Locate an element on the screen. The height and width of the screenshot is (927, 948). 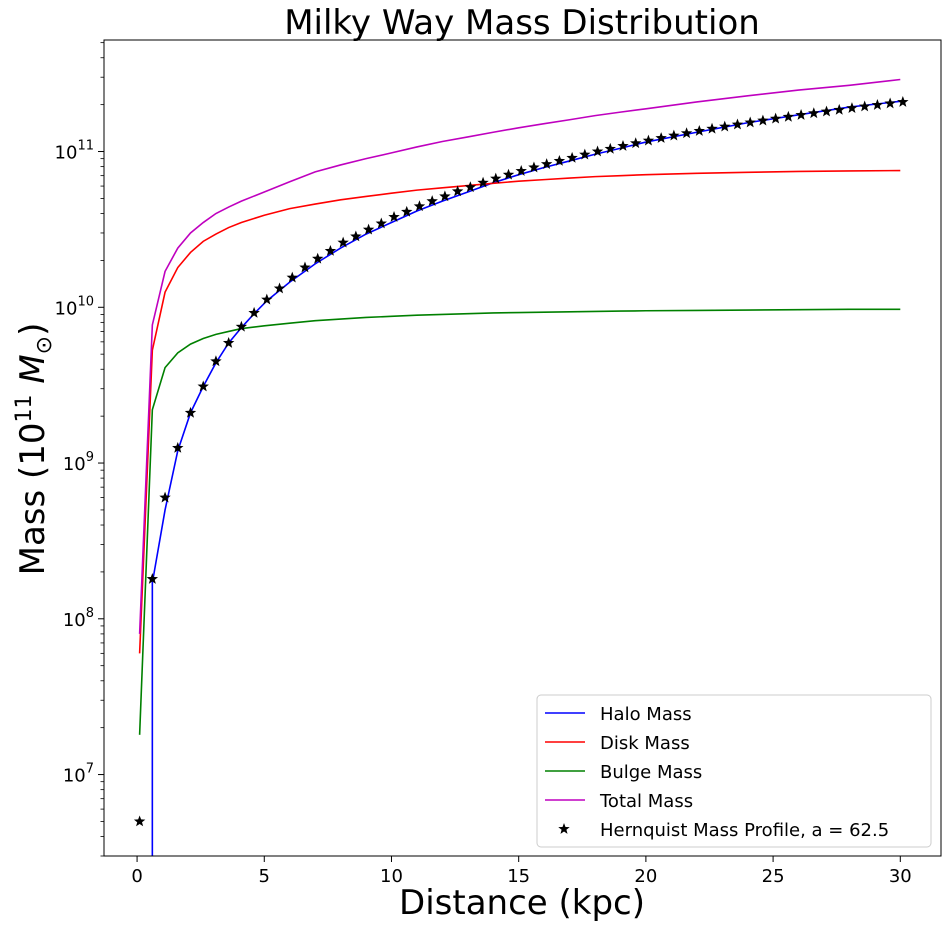
y-axis-label-suffix: ) is located at coordinates (33, 329).